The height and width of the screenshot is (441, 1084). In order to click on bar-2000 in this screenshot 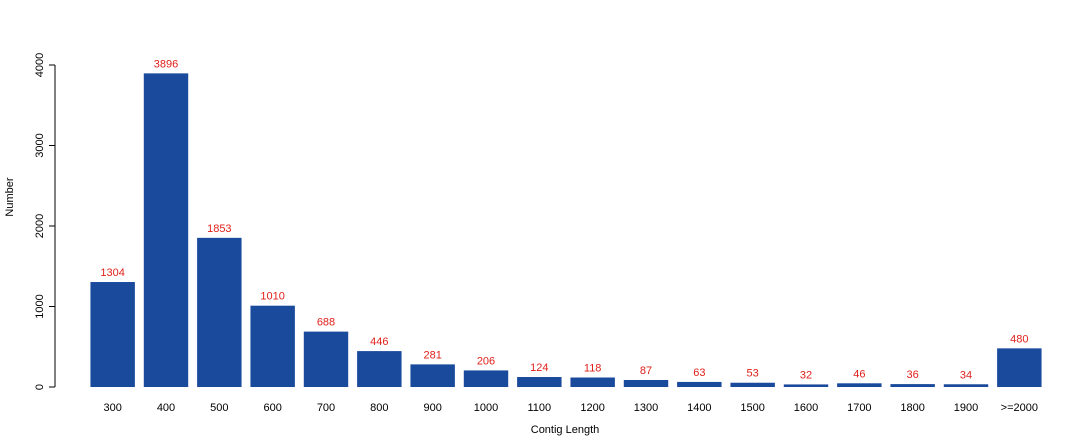, I will do `click(1019, 367)`.